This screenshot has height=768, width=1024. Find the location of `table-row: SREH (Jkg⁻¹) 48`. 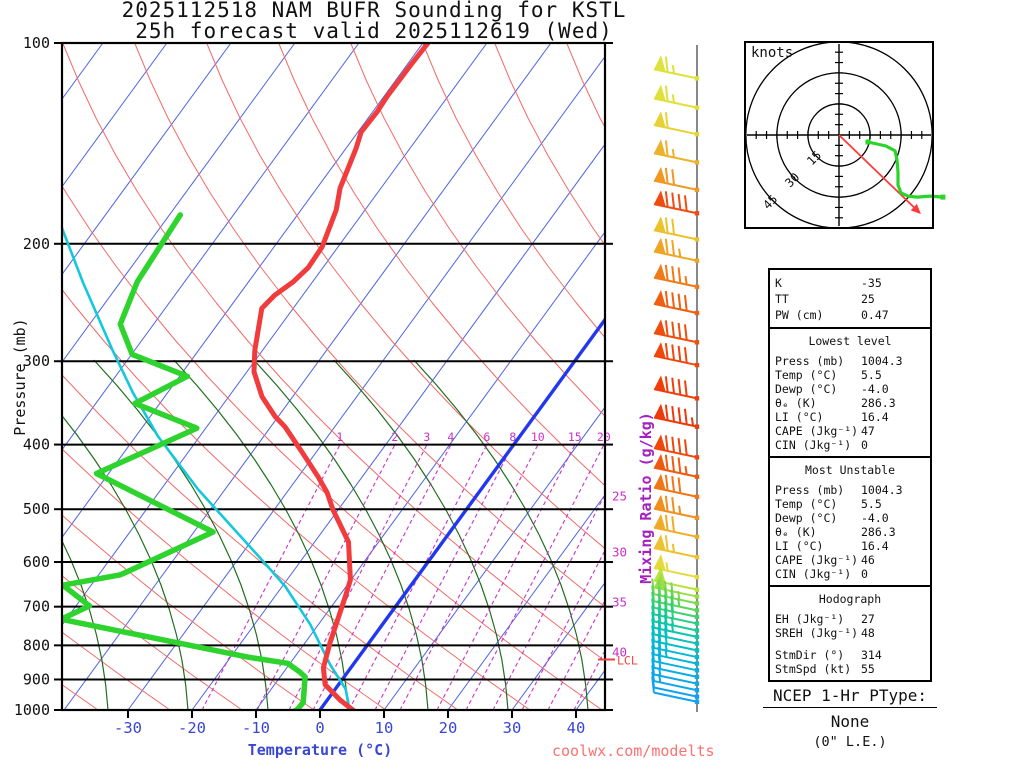

table-row: SREH (Jkg⁻¹) 48 is located at coordinates (850, 633).